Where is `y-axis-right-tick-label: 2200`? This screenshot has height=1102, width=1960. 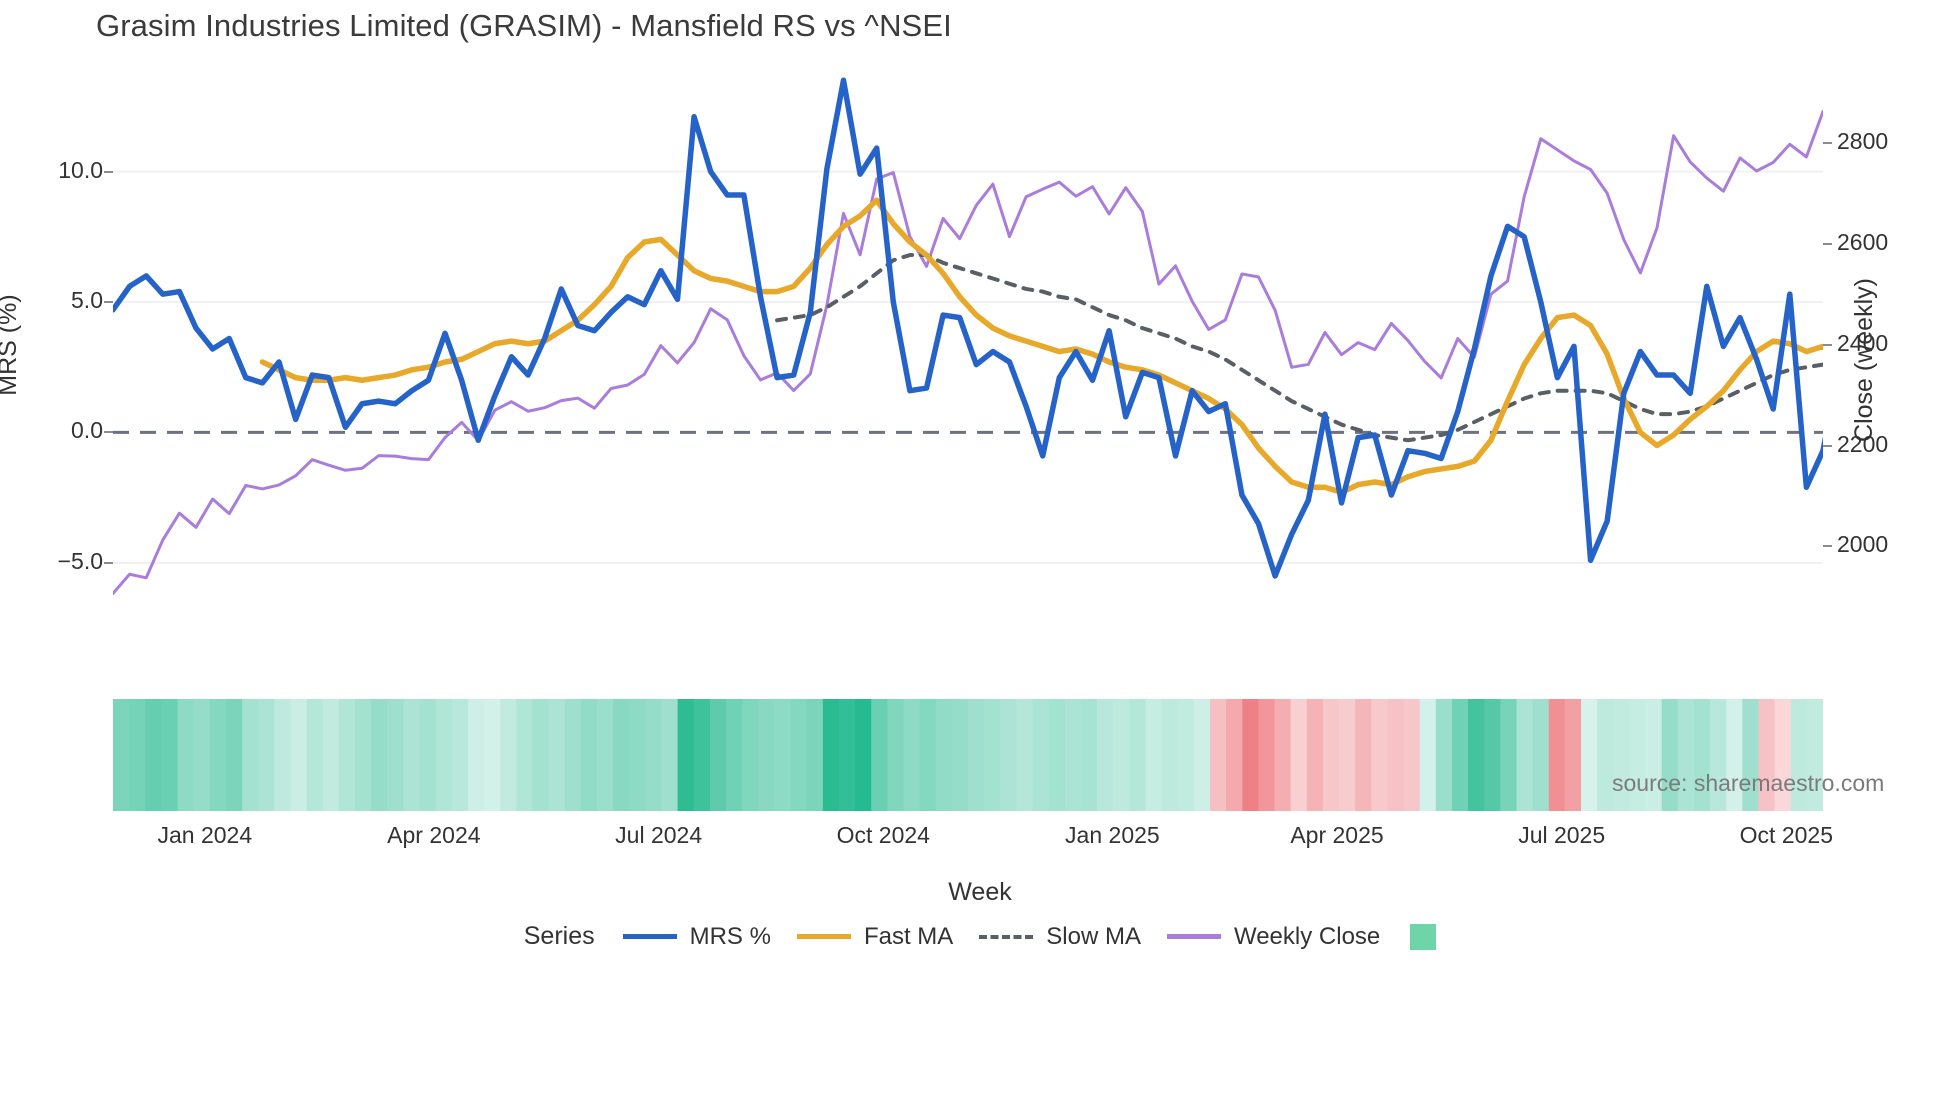
y-axis-right-tick-label: 2200 is located at coordinates (1863, 443).